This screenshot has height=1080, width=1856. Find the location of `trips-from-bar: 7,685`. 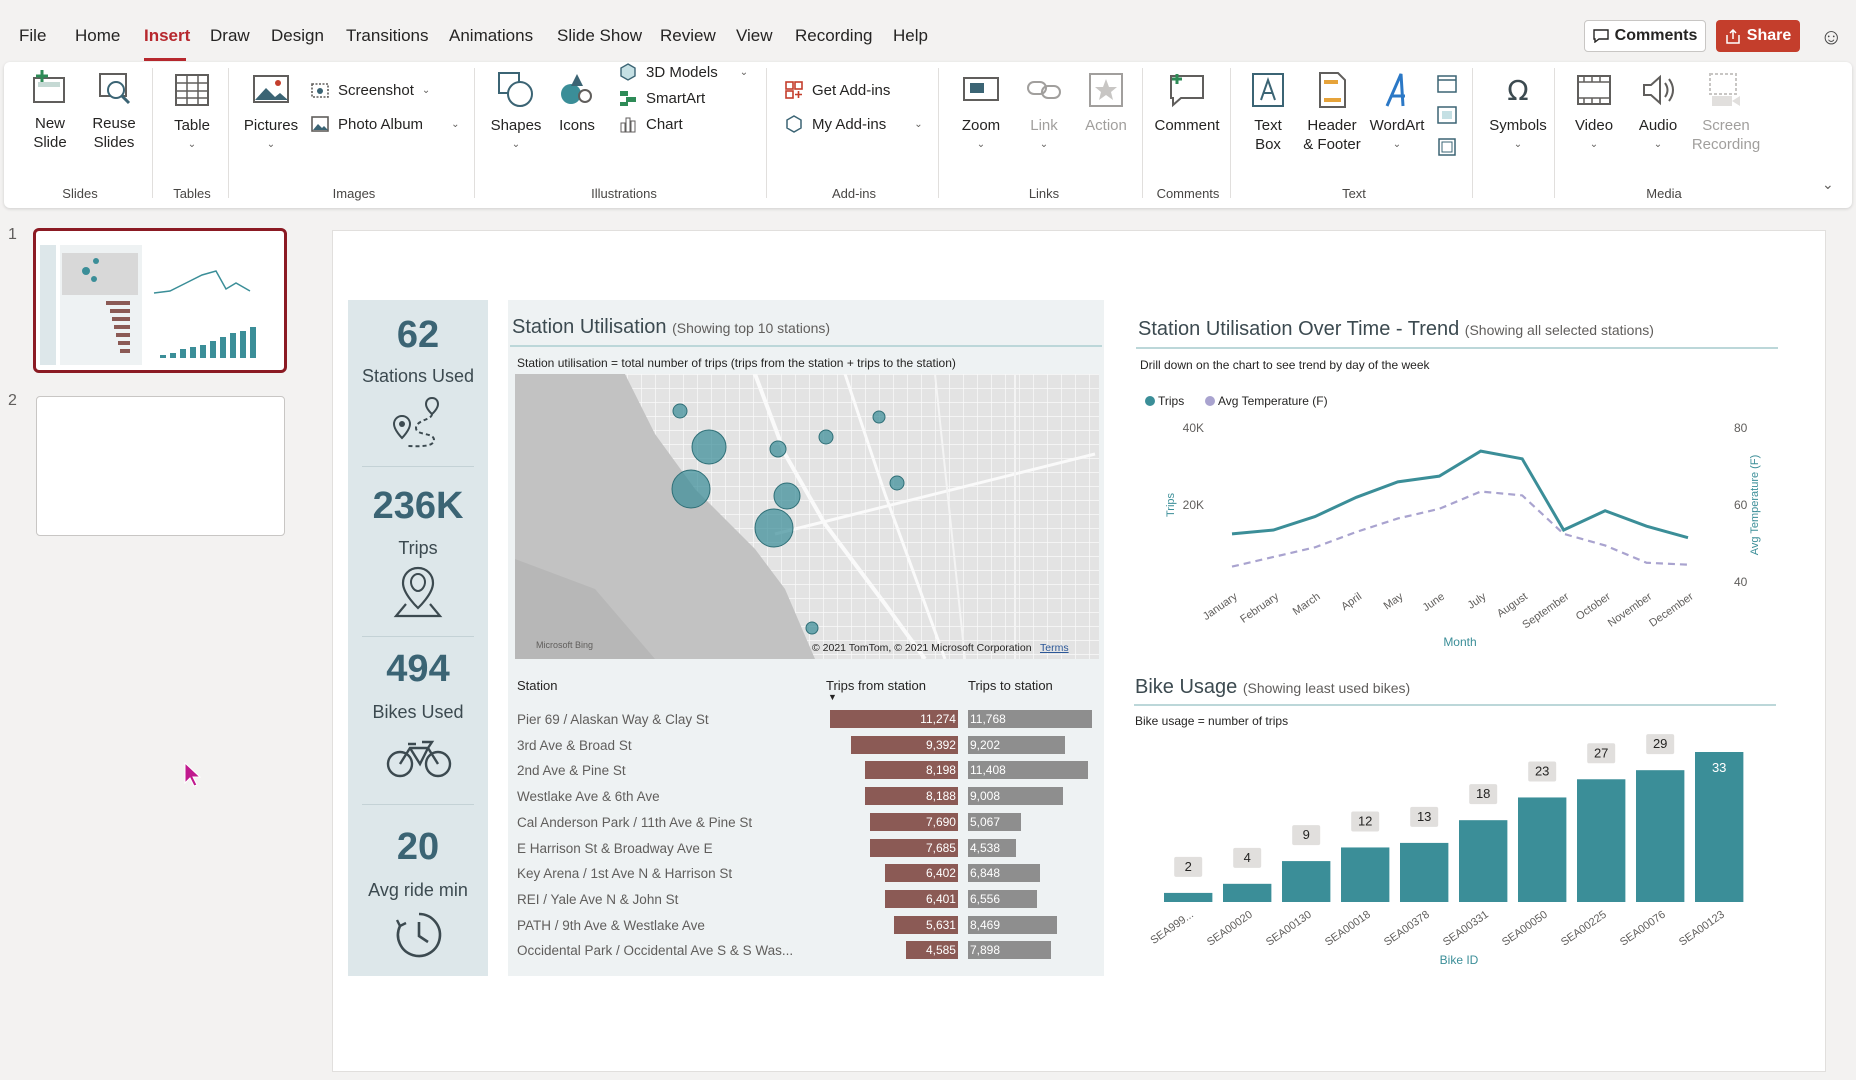

trips-from-bar: 7,685 is located at coordinates (914, 847).